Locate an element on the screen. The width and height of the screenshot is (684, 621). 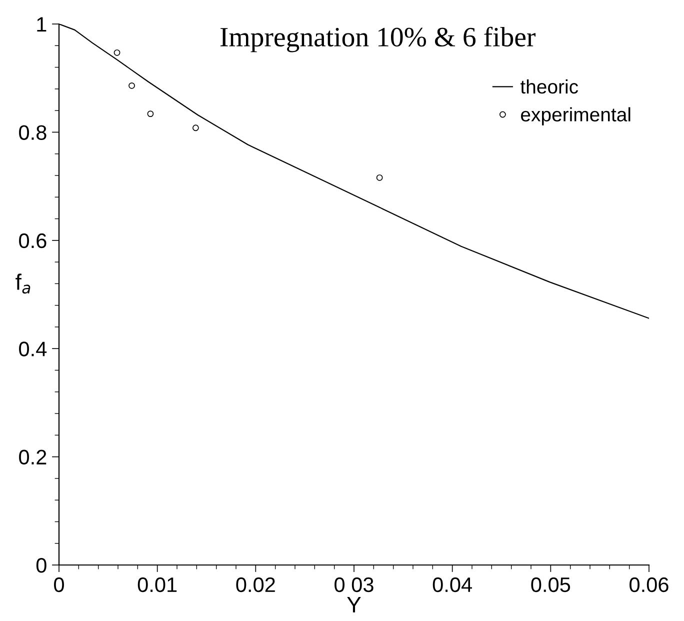
legend-label: theoric is located at coordinates (549, 86).